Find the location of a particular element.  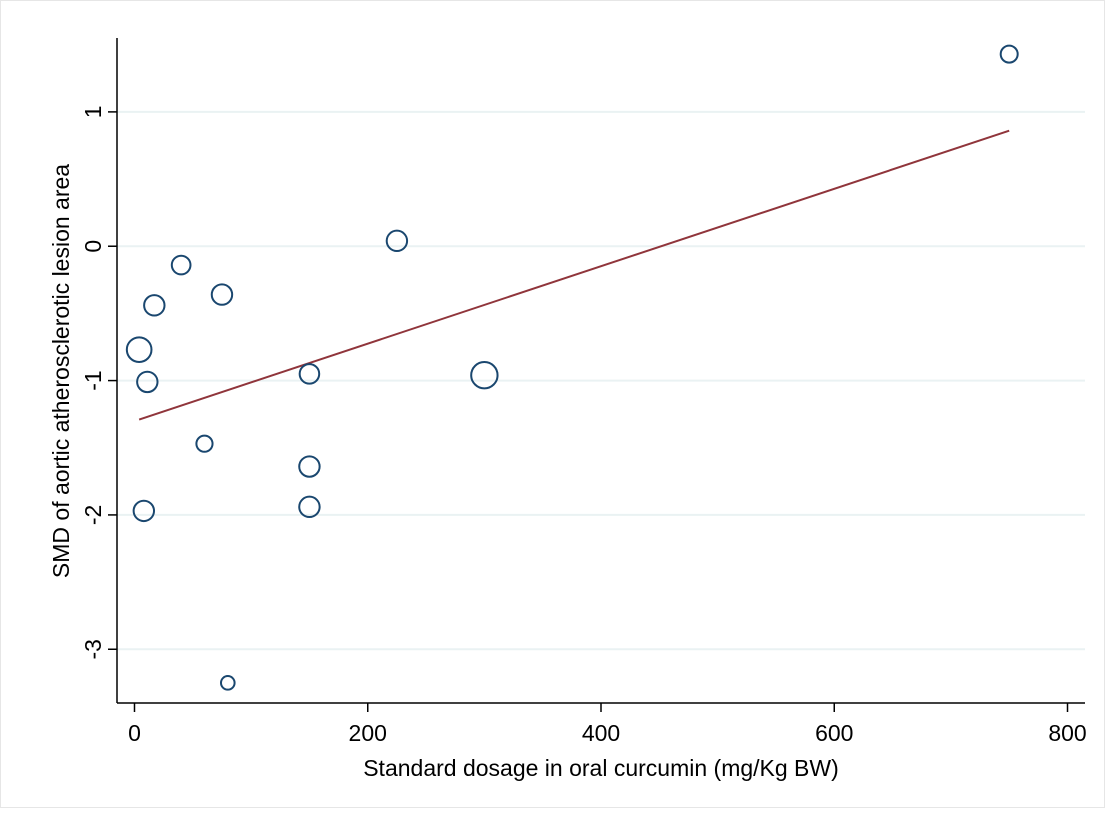

x-tick-label-600: 600 is located at coordinates (834, 733).